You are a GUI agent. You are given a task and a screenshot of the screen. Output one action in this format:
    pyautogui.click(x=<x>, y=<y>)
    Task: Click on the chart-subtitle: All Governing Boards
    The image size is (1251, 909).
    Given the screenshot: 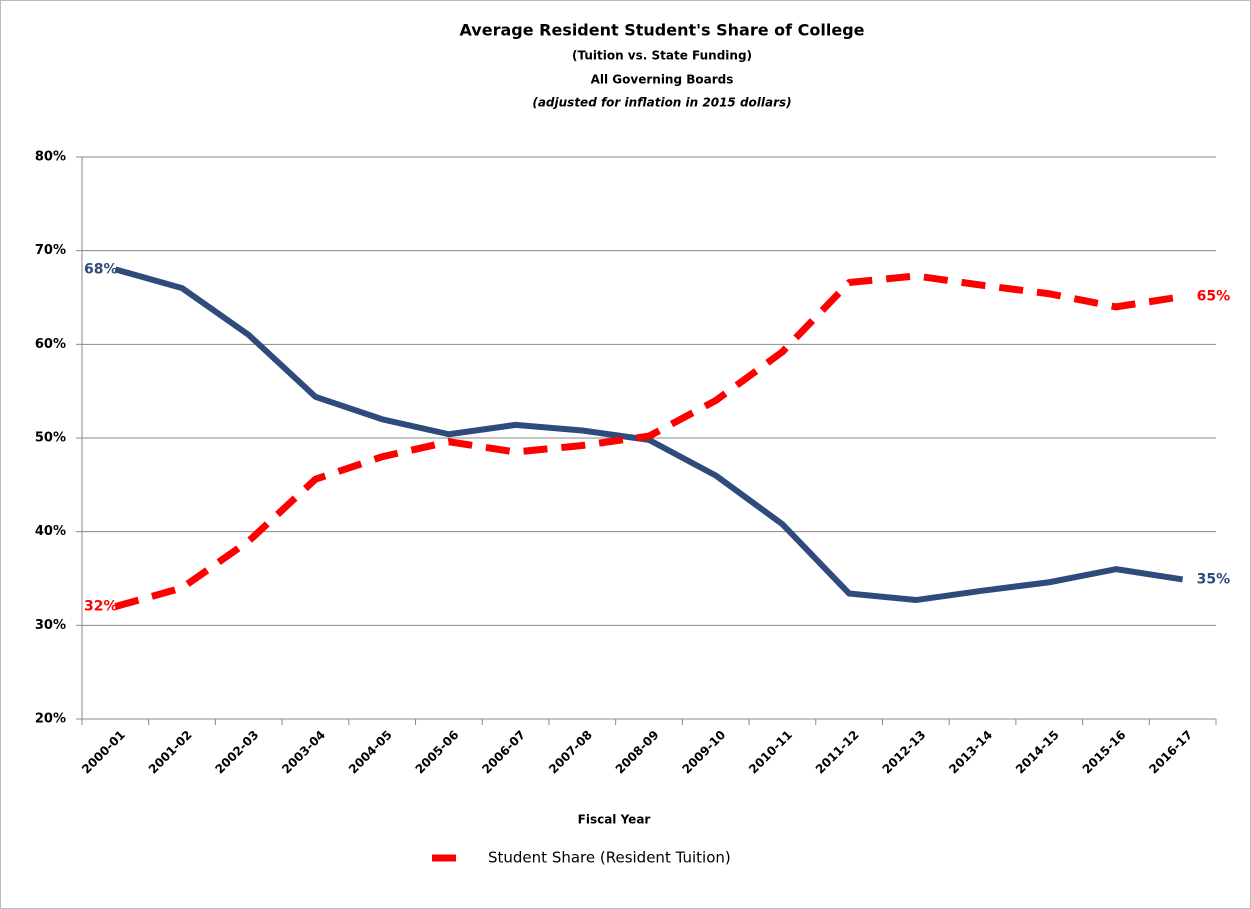 What is the action you would take?
    pyautogui.click(x=662, y=80)
    